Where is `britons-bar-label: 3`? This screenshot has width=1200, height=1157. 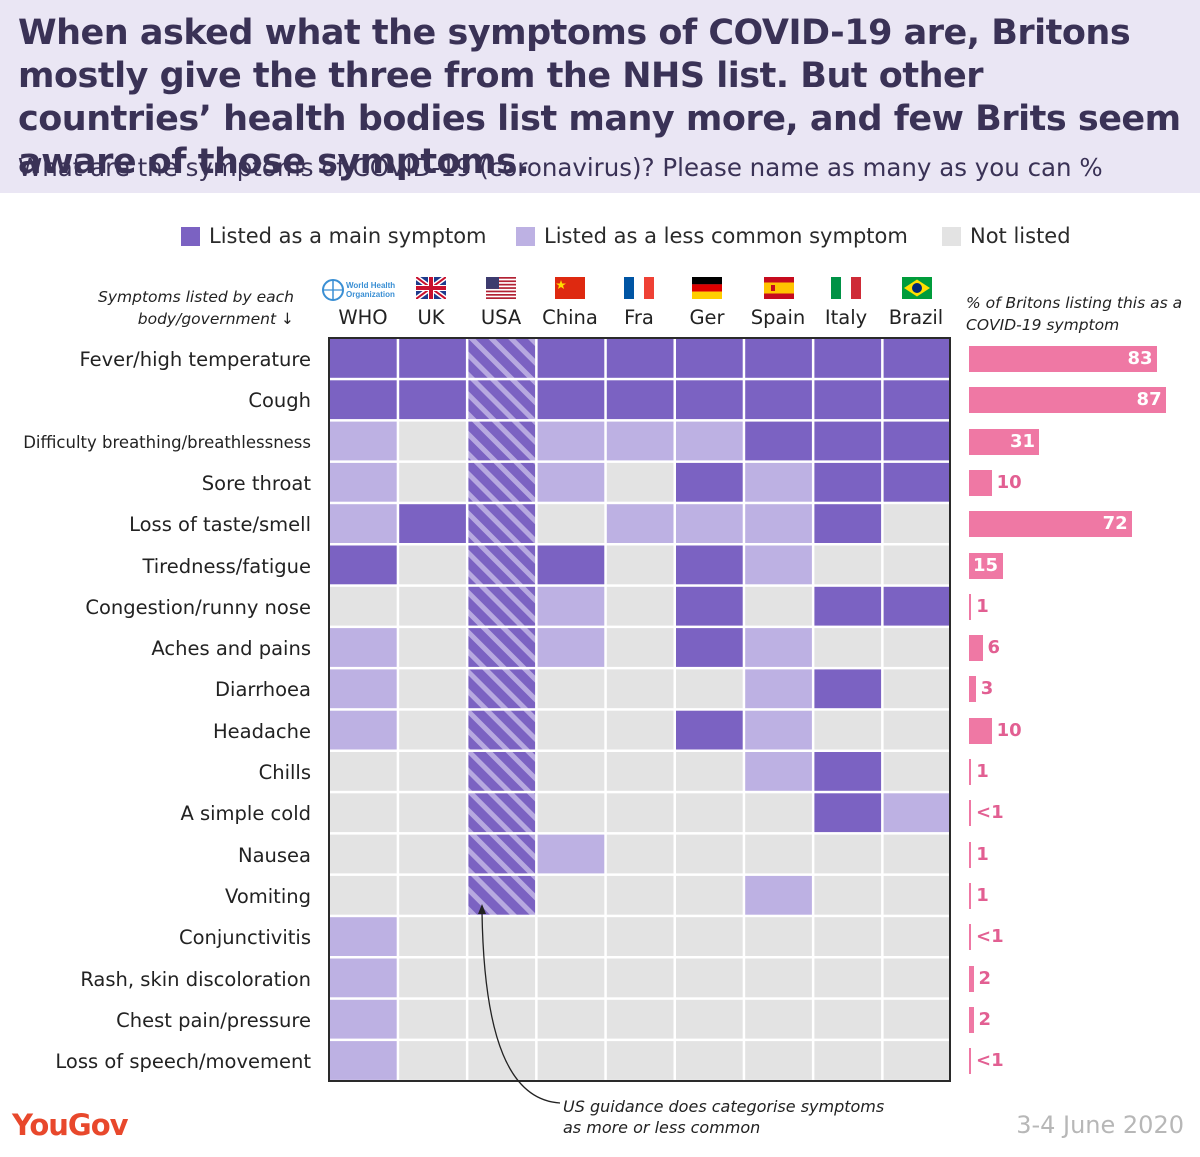
britons-bar-label: 3 is located at coordinates (987, 689).